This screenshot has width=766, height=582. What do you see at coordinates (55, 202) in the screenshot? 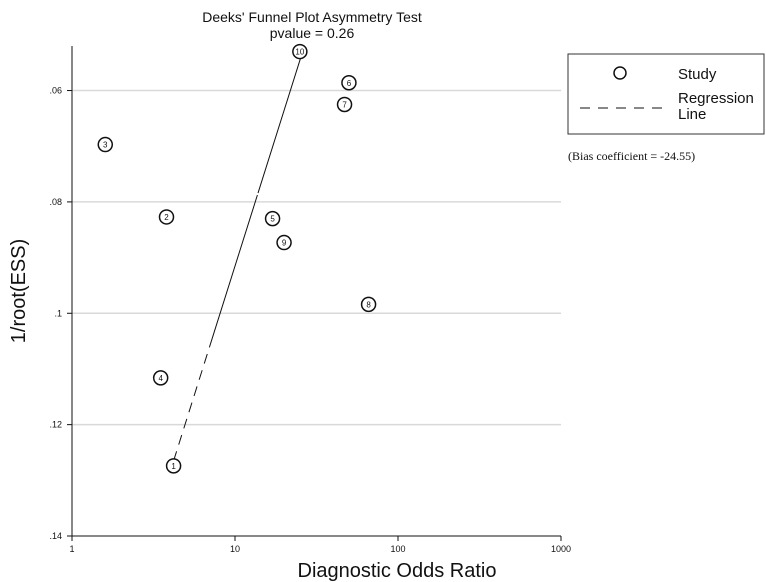
I see `y-tick-label: .08` at bounding box center [55, 202].